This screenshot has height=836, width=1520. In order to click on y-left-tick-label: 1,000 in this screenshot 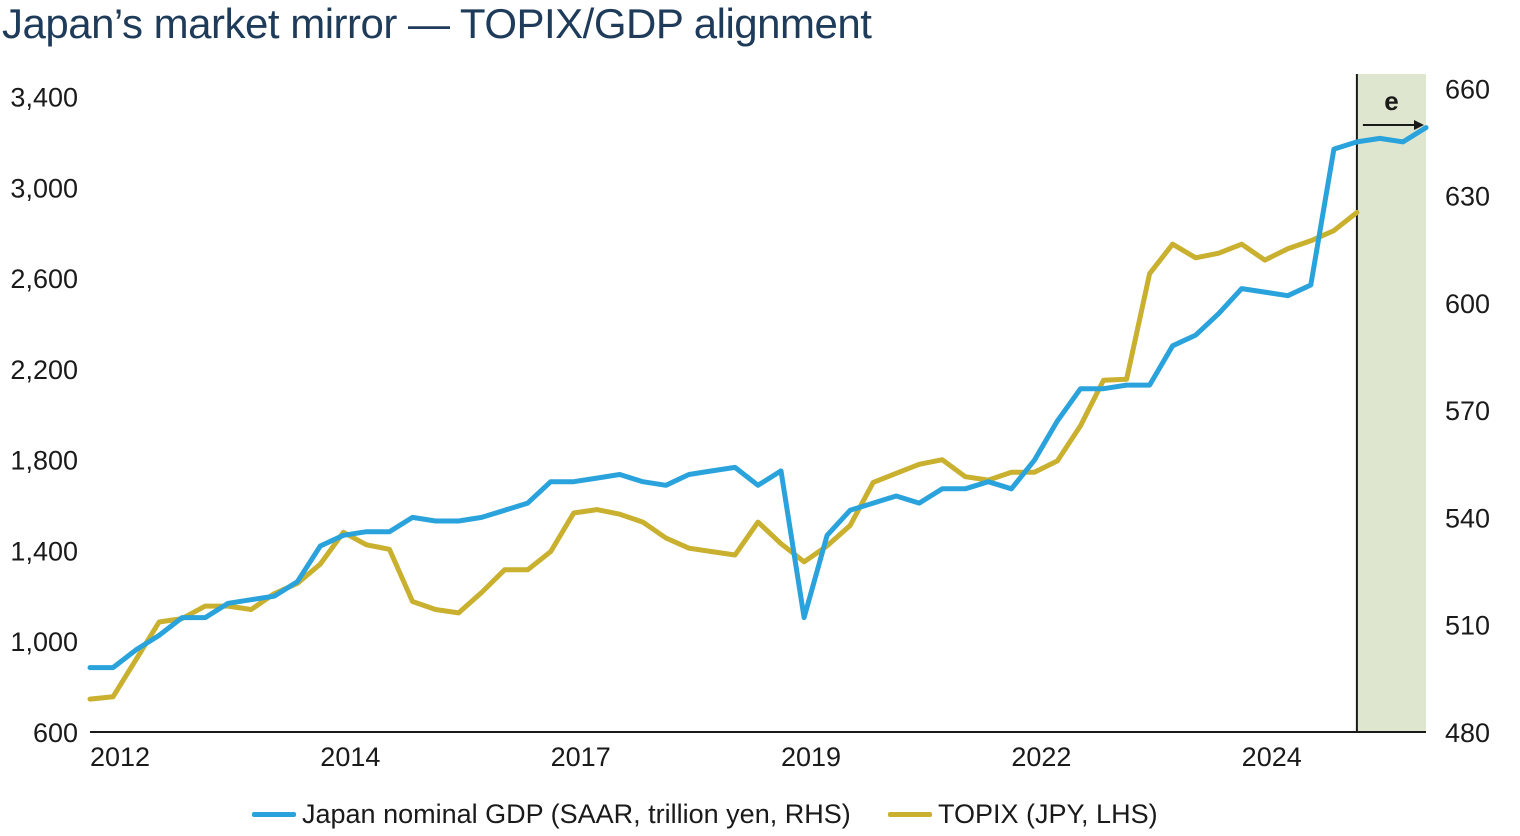, I will do `click(44, 642)`.